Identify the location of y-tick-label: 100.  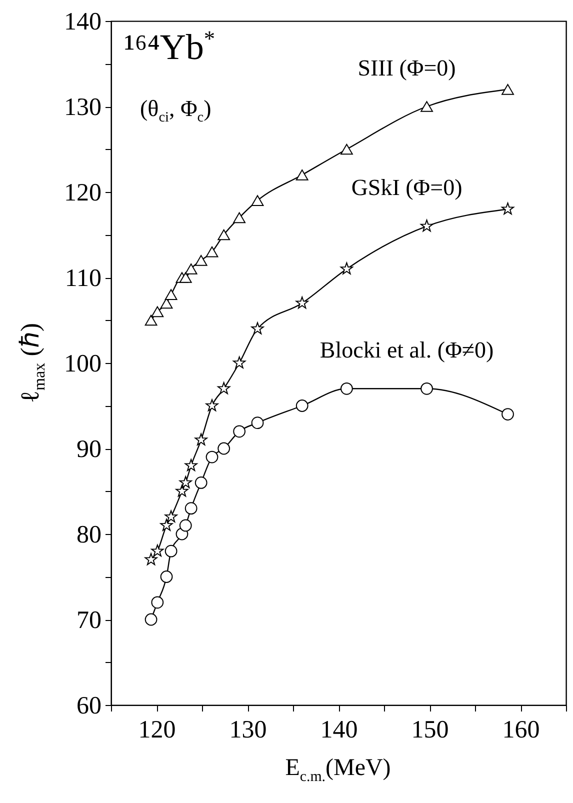
(83, 364).